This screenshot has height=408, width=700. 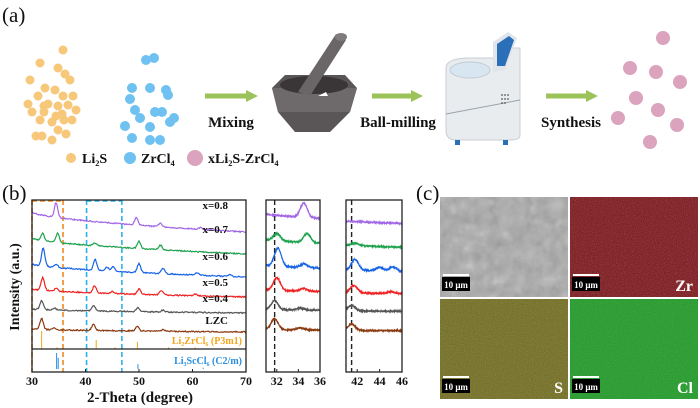 I want to click on element-label-zr: Zr, so click(x=684, y=286).